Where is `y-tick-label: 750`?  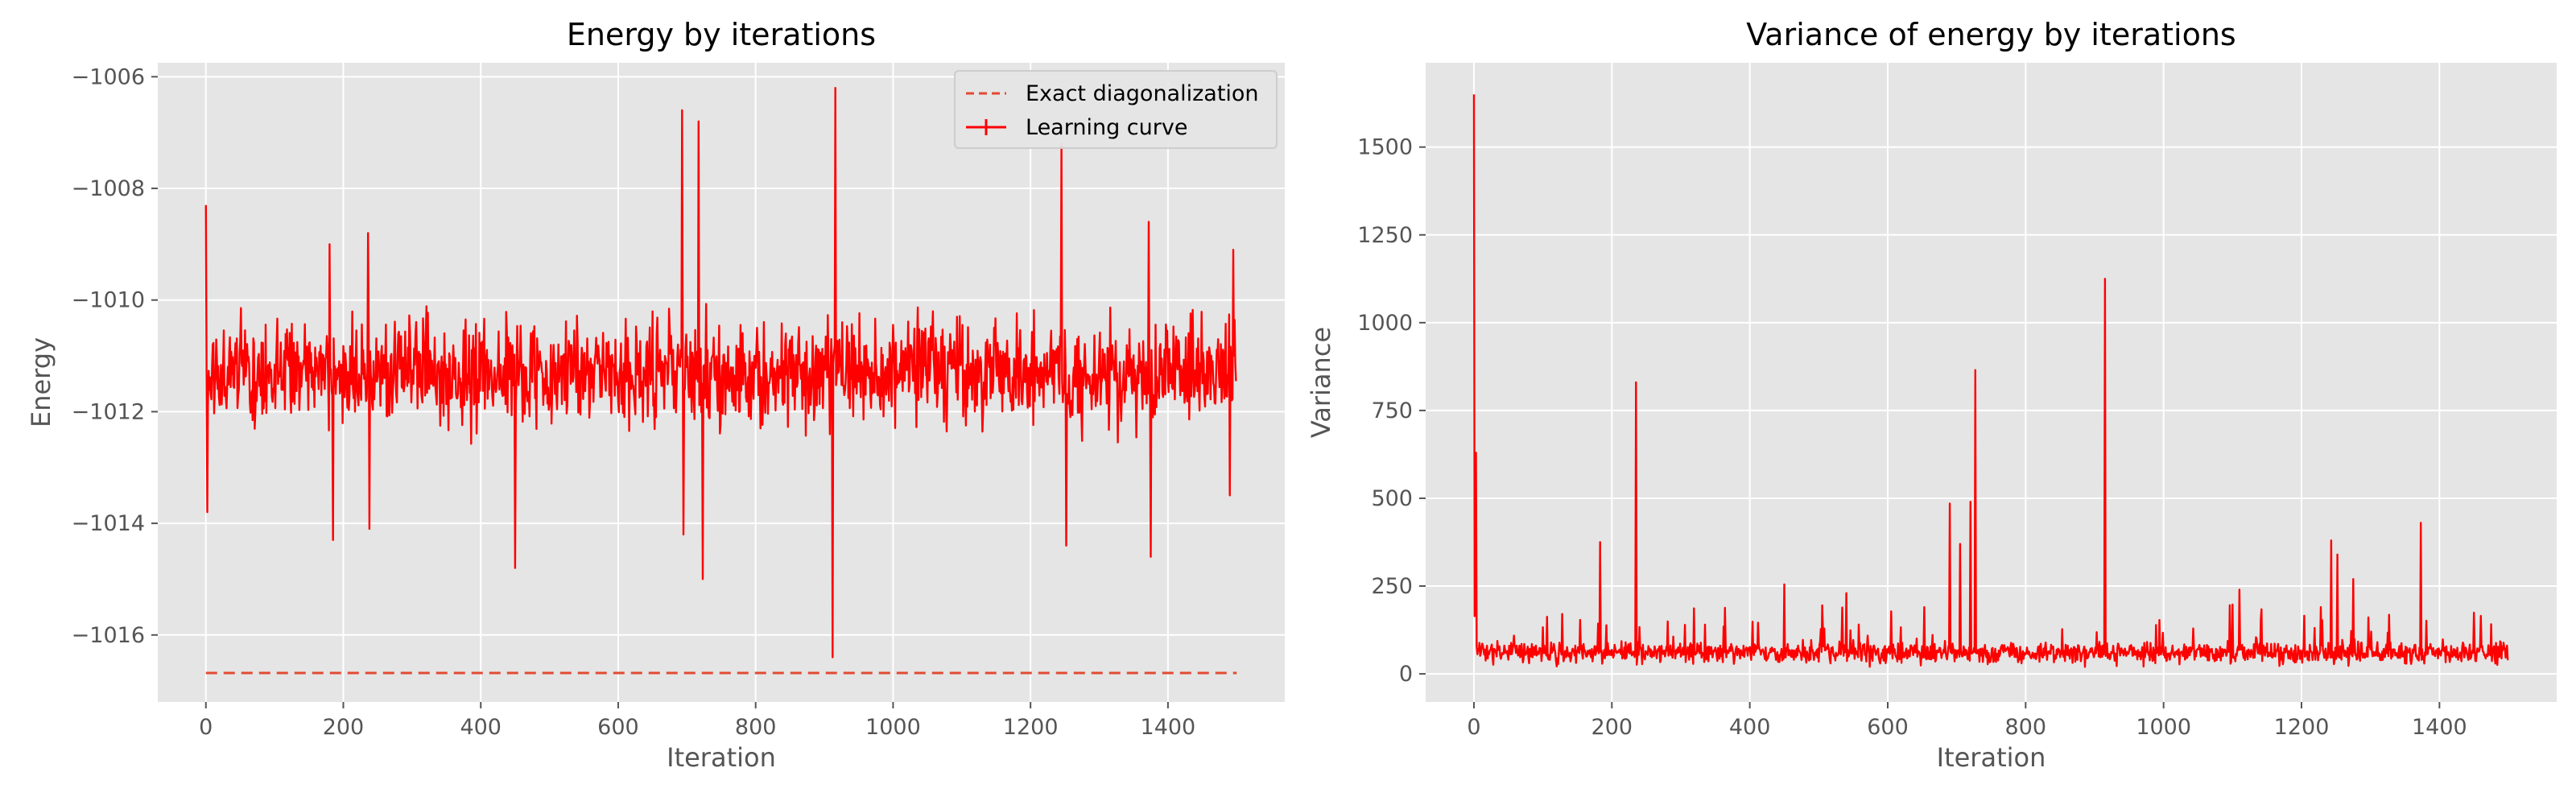
y-tick-label: 750 is located at coordinates (1392, 410).